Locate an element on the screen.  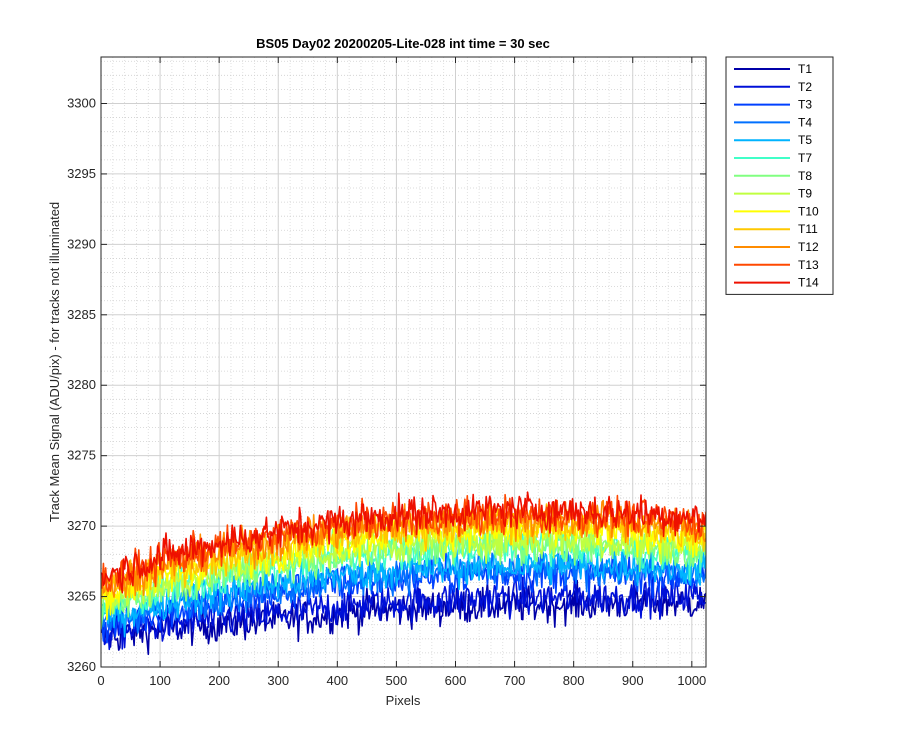
legend-label: T10 is located at coordinates (808, 211).